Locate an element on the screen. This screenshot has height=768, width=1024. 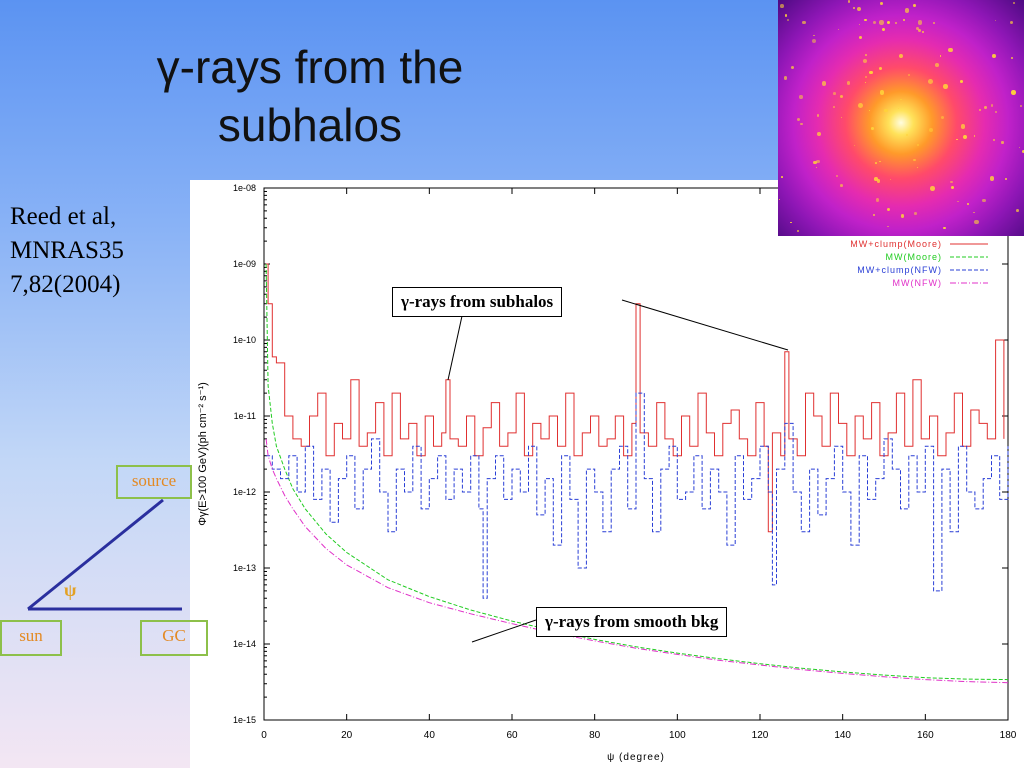
y-axis-label: Φγ(E>100 GeV)(ph cm⁻² s⁻¹) is located at coordinates (203, 454).